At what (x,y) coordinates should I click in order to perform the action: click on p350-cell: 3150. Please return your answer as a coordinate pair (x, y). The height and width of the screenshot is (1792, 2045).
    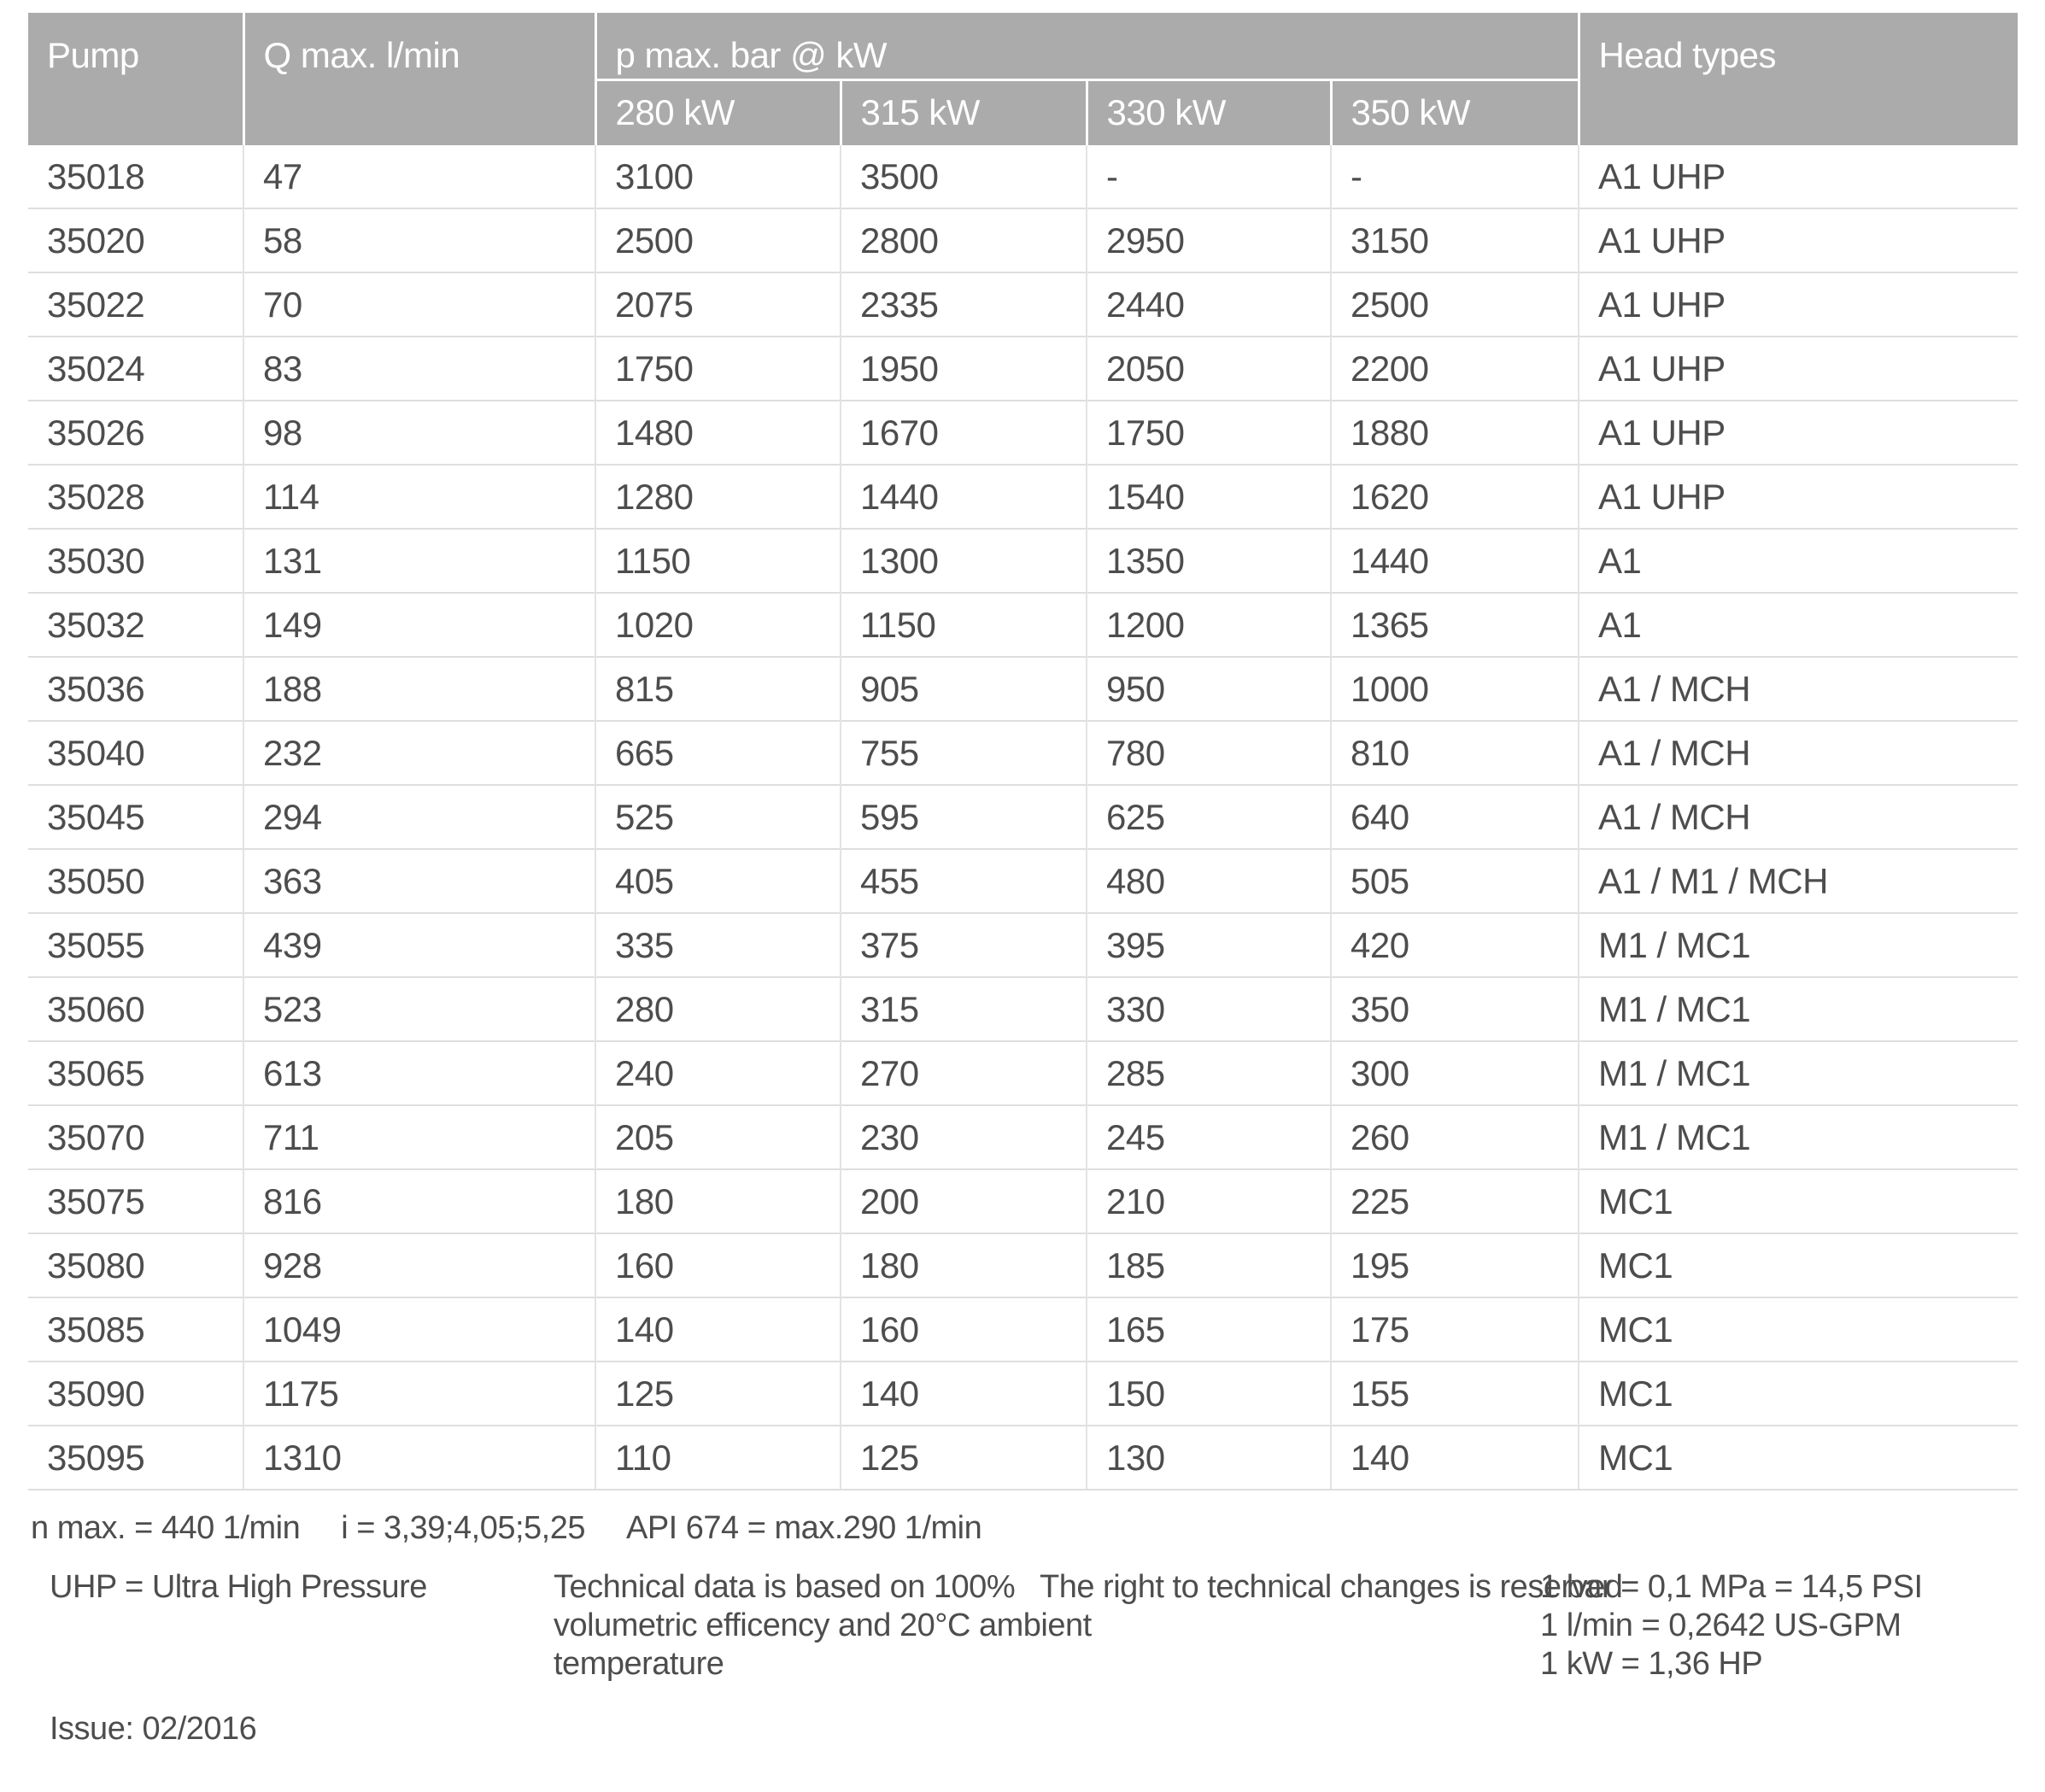
    Looking at the image, I should click on (1455, 240).